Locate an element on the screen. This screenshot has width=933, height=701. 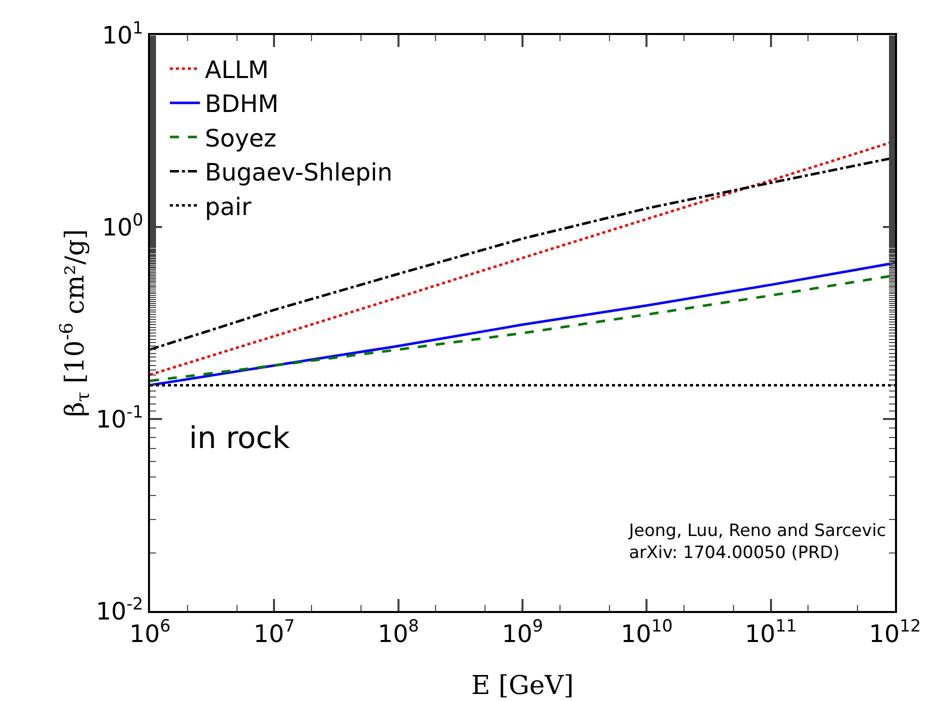
x-tick-label: 10$^{7}$ is located at coordinates (274, 632).